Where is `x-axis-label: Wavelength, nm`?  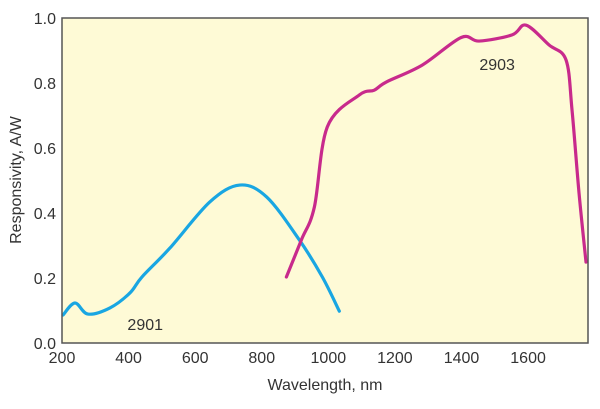 x-axis-label: Wavelength, nm is located at coordinates (324, 385).